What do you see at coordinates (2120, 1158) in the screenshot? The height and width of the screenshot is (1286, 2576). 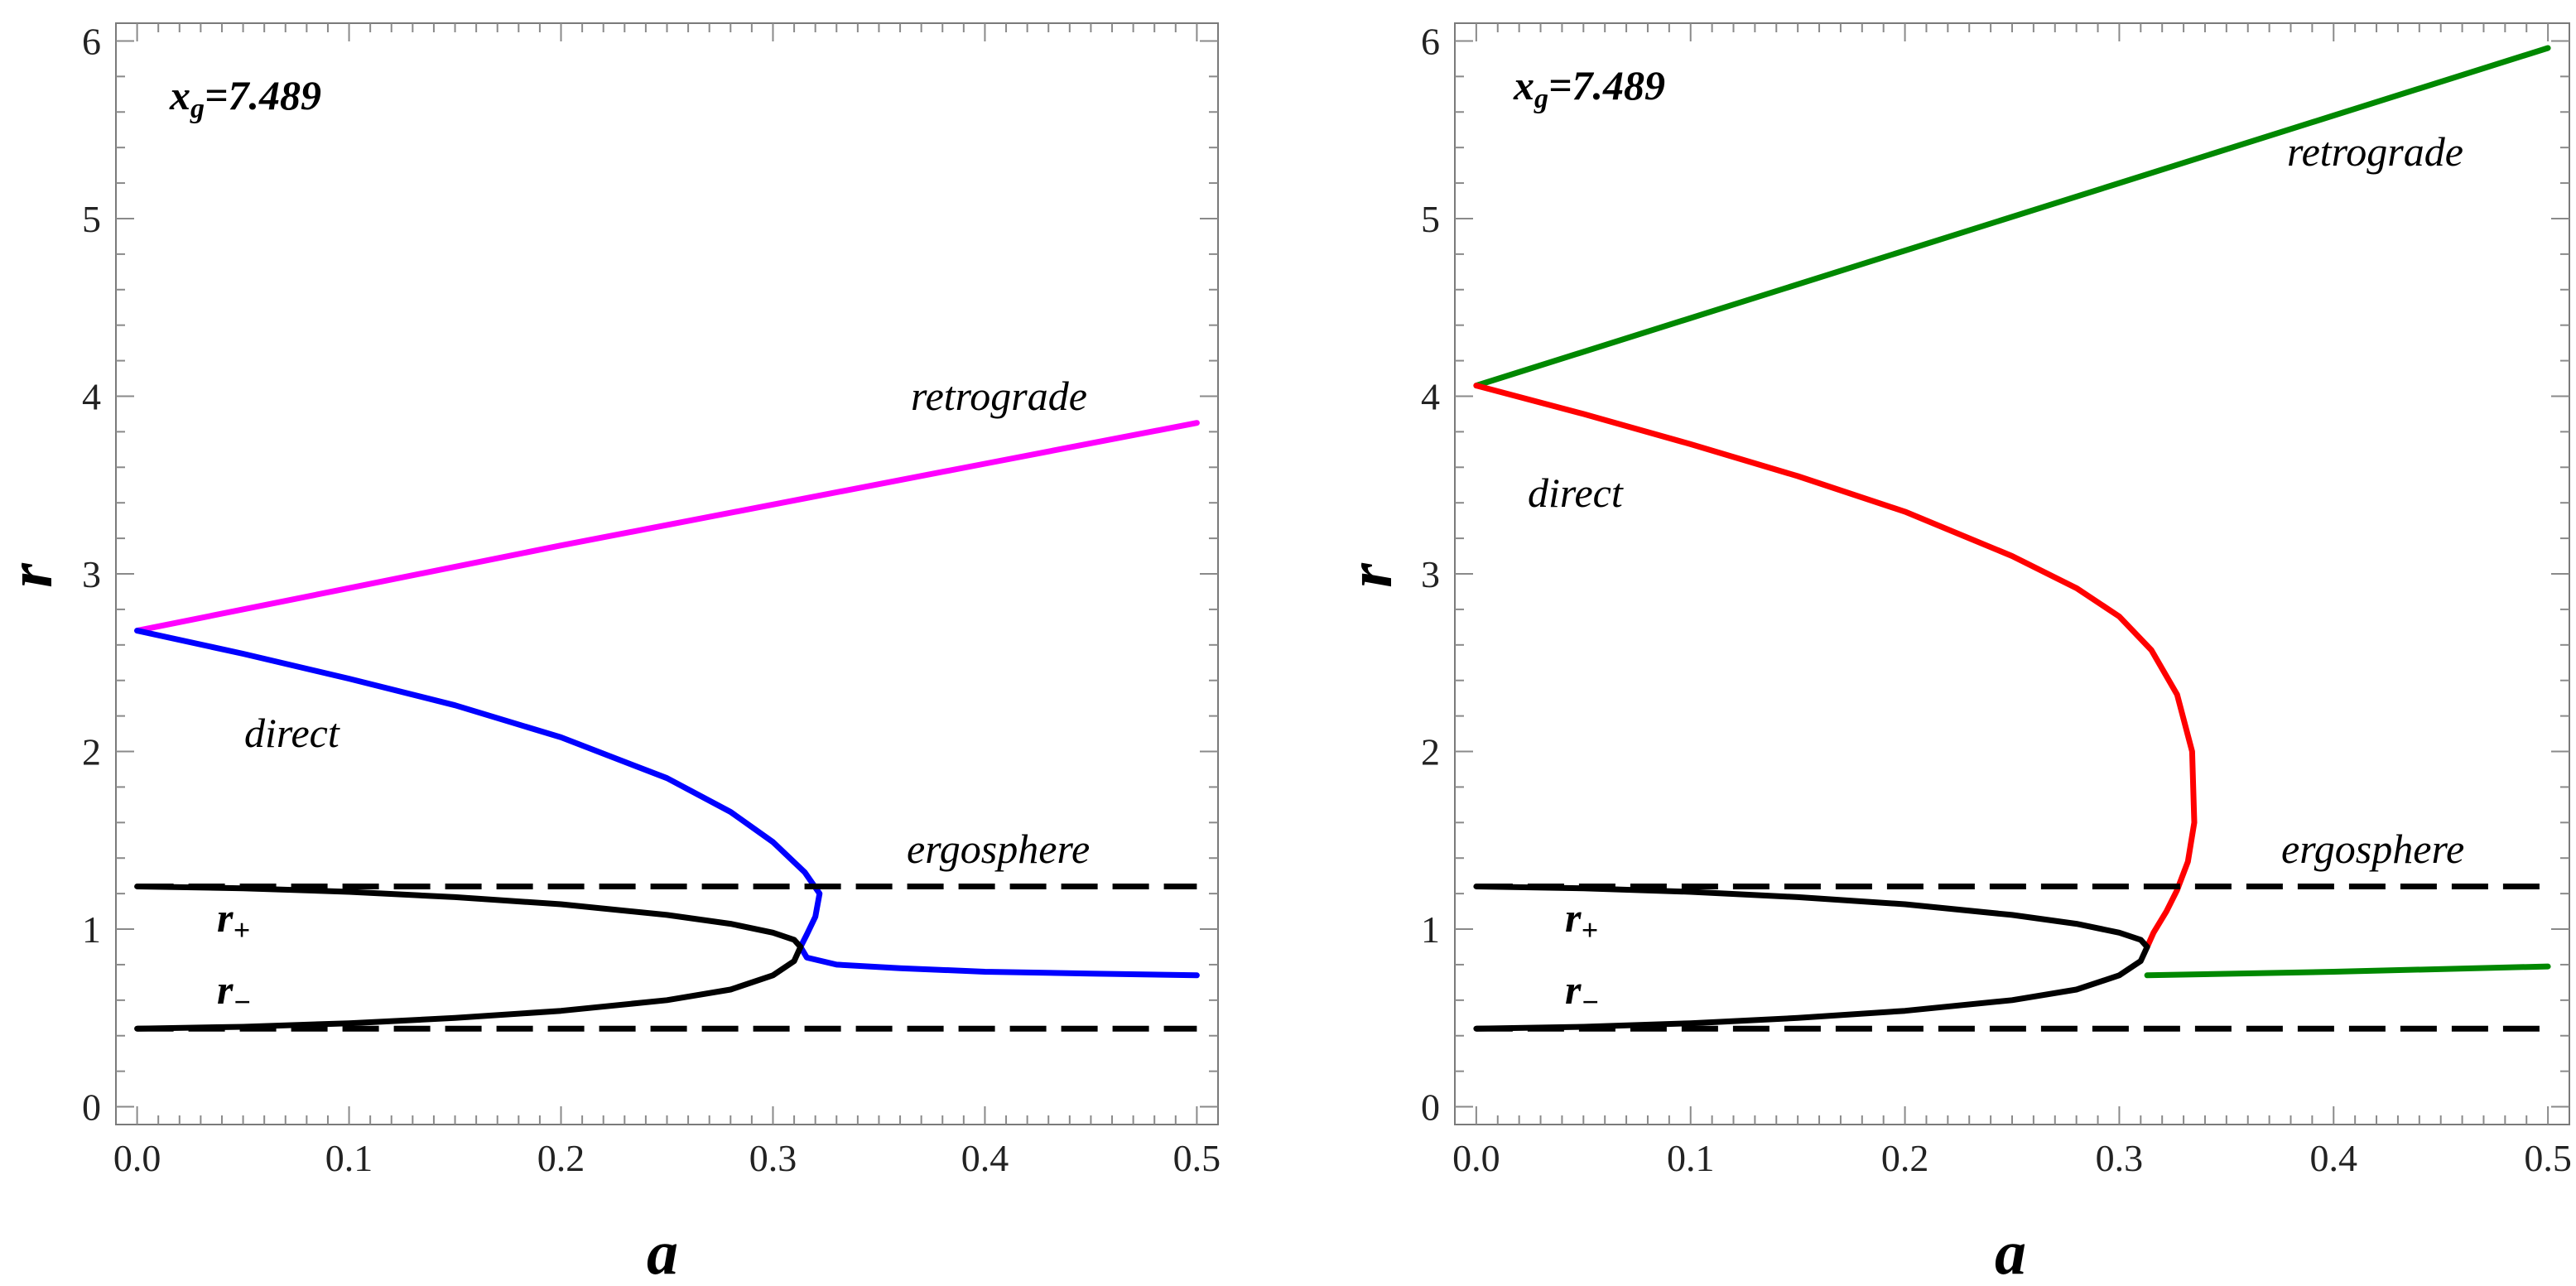 I see `right-x-tick-label: 0.3` at bounding box center [2120, 1158].